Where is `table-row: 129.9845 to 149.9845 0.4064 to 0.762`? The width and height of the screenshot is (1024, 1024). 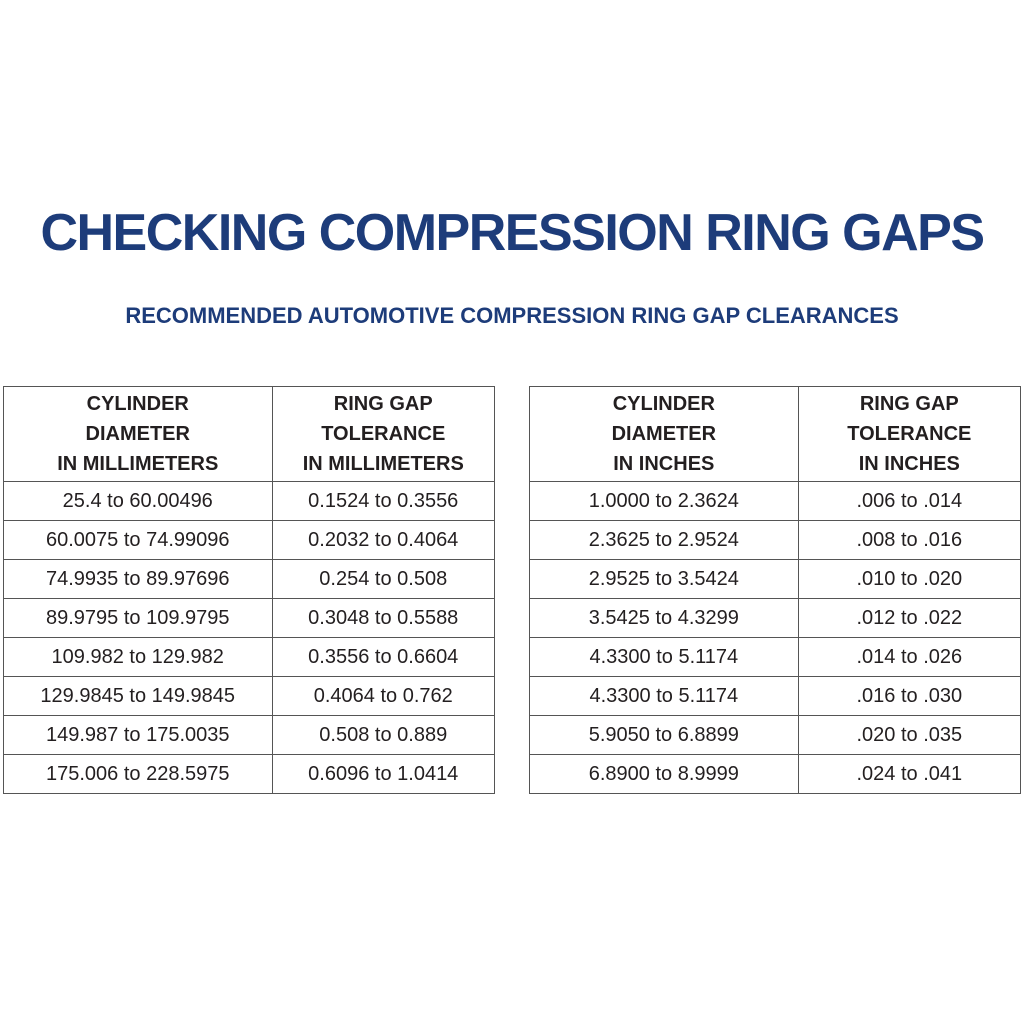 table-row: 129.9845 to 149.9845 0.4064 to 0.762 is located at coordinates (249, 696).